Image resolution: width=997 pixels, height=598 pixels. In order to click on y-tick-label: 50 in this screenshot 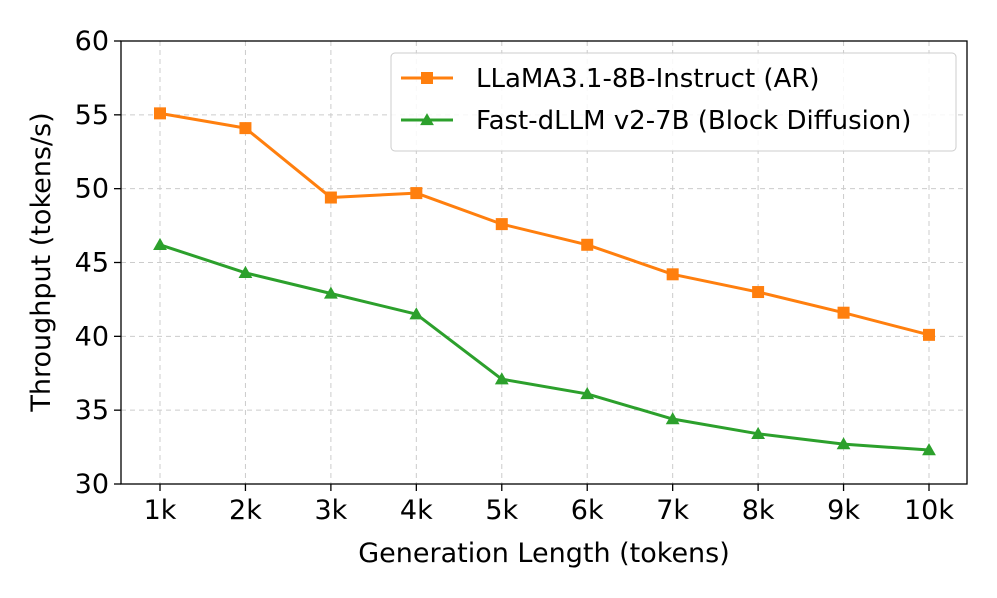, I will do `click(92, 189)`.